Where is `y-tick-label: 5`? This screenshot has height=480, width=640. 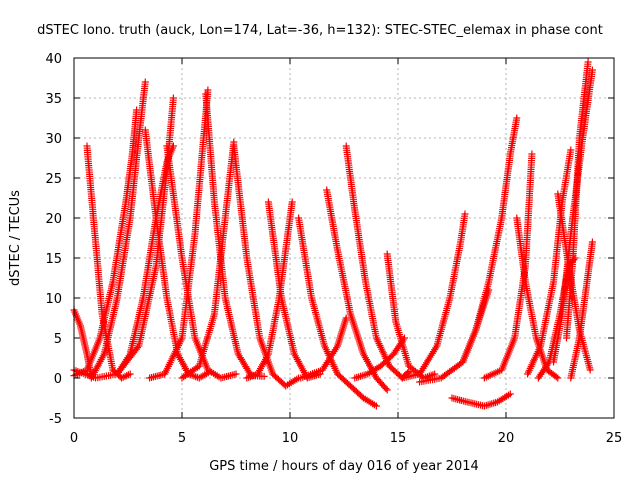
y-tick-label: 5 is located at coordinates (58, 339).